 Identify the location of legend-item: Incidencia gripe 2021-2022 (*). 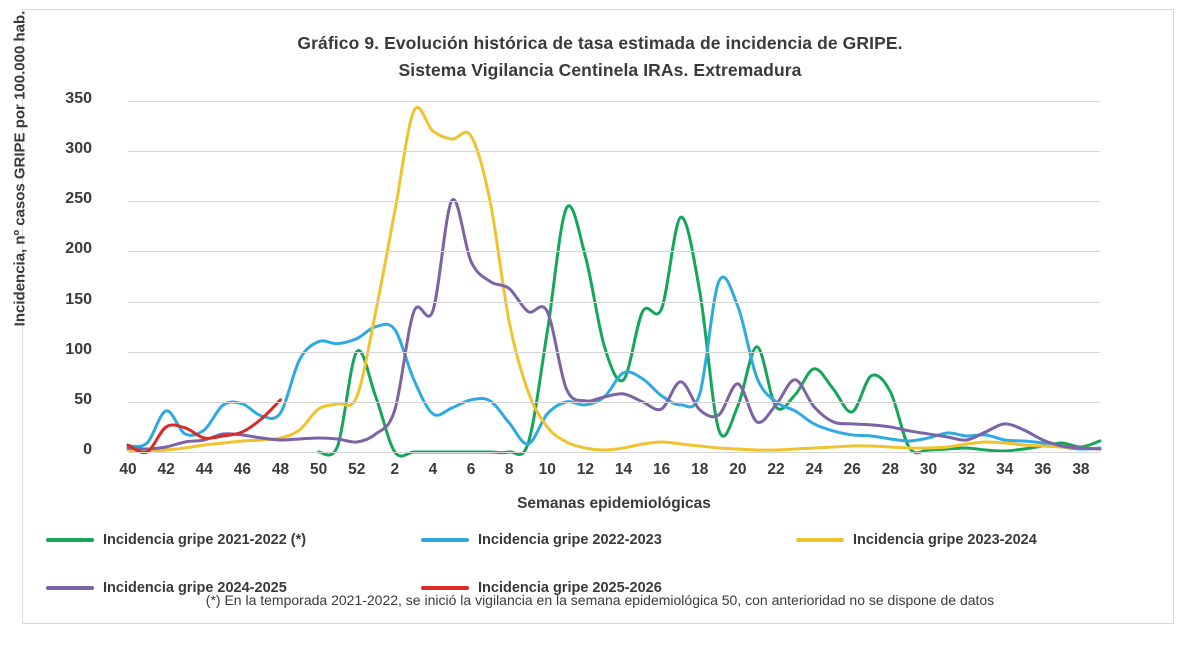
(176, 540).